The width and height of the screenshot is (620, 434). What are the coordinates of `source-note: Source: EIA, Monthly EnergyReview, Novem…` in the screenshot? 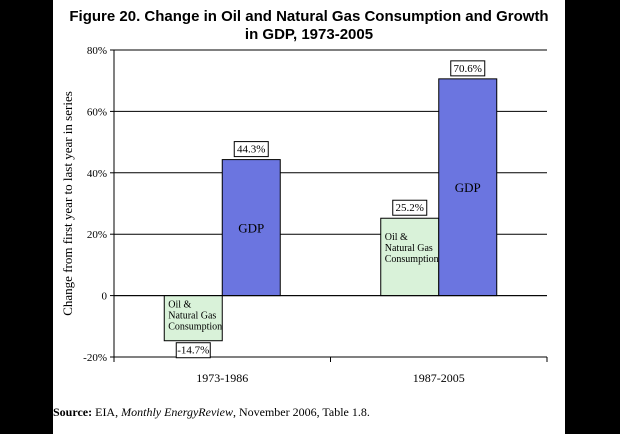 It's located at (211, 412).